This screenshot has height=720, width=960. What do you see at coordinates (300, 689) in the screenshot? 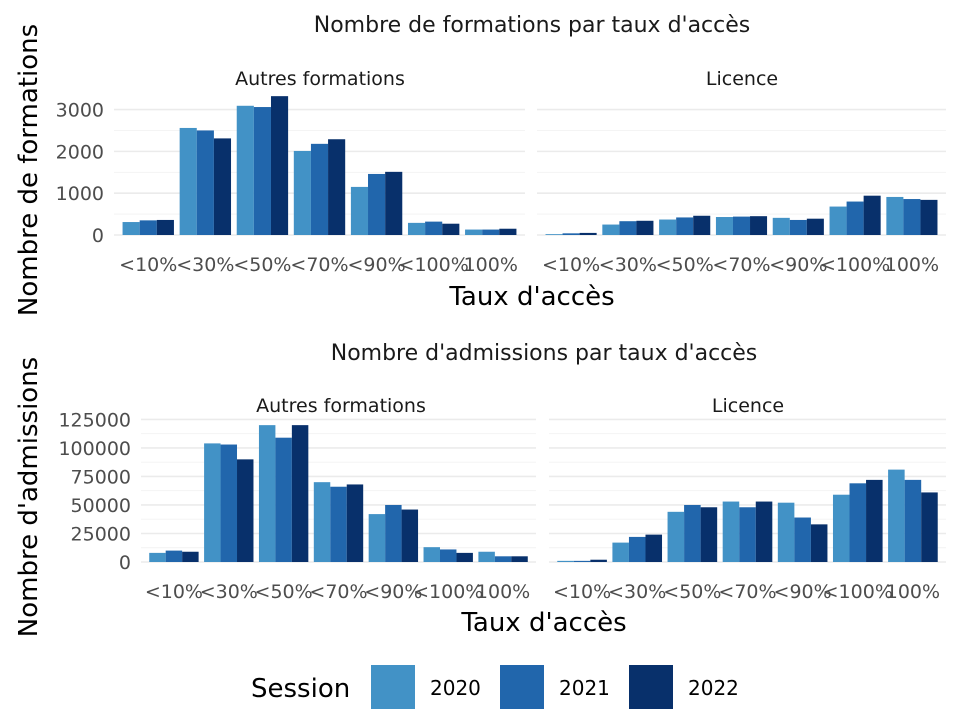
I see `legend-title: Session` at bounding box center [300, 689].